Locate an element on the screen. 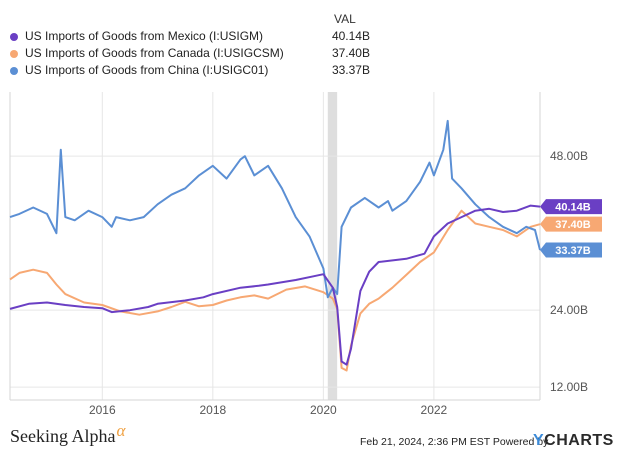 This screenshot has width=635, height=456. ycharts-wordmark: CHARTS is located at coordinates (579, 440).